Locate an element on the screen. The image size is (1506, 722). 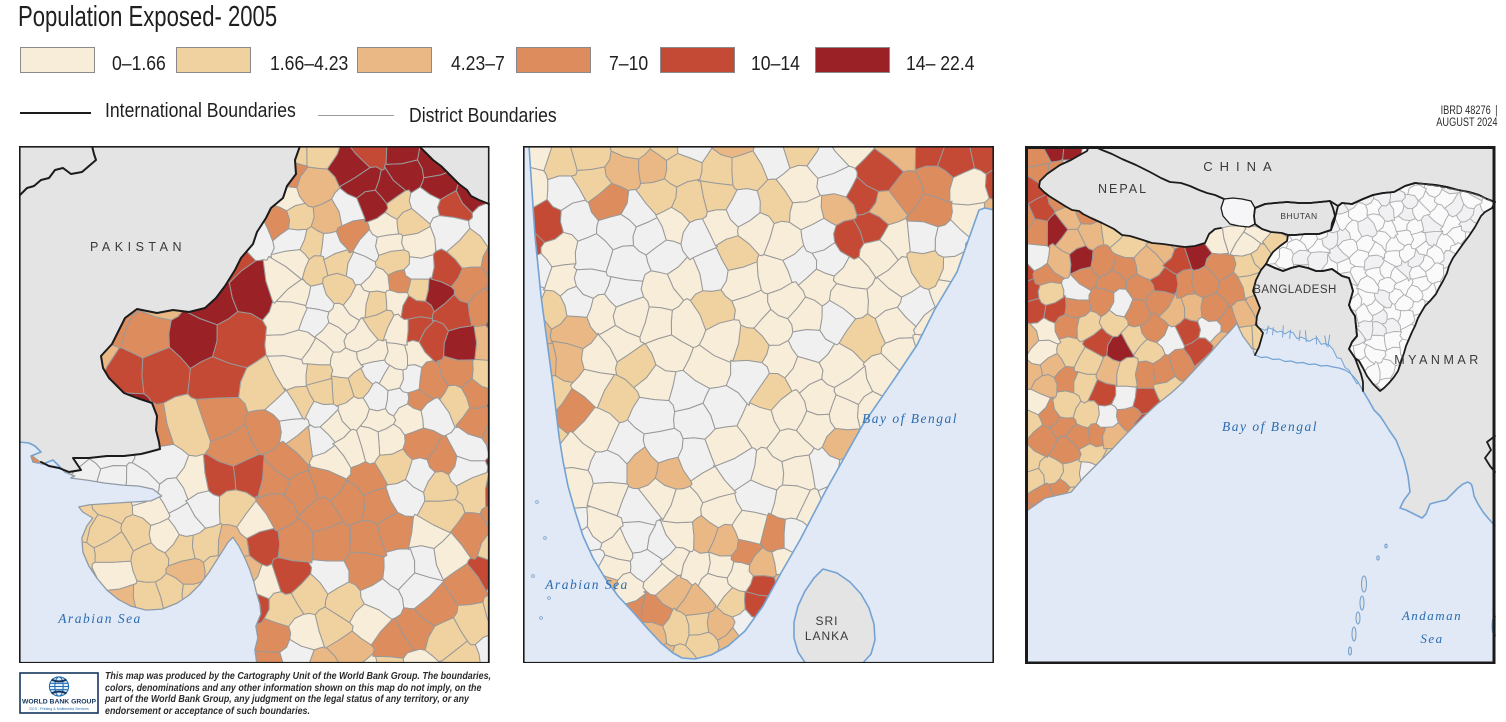
svg-text: PAKISTAN is located at coordinates (138, 247).